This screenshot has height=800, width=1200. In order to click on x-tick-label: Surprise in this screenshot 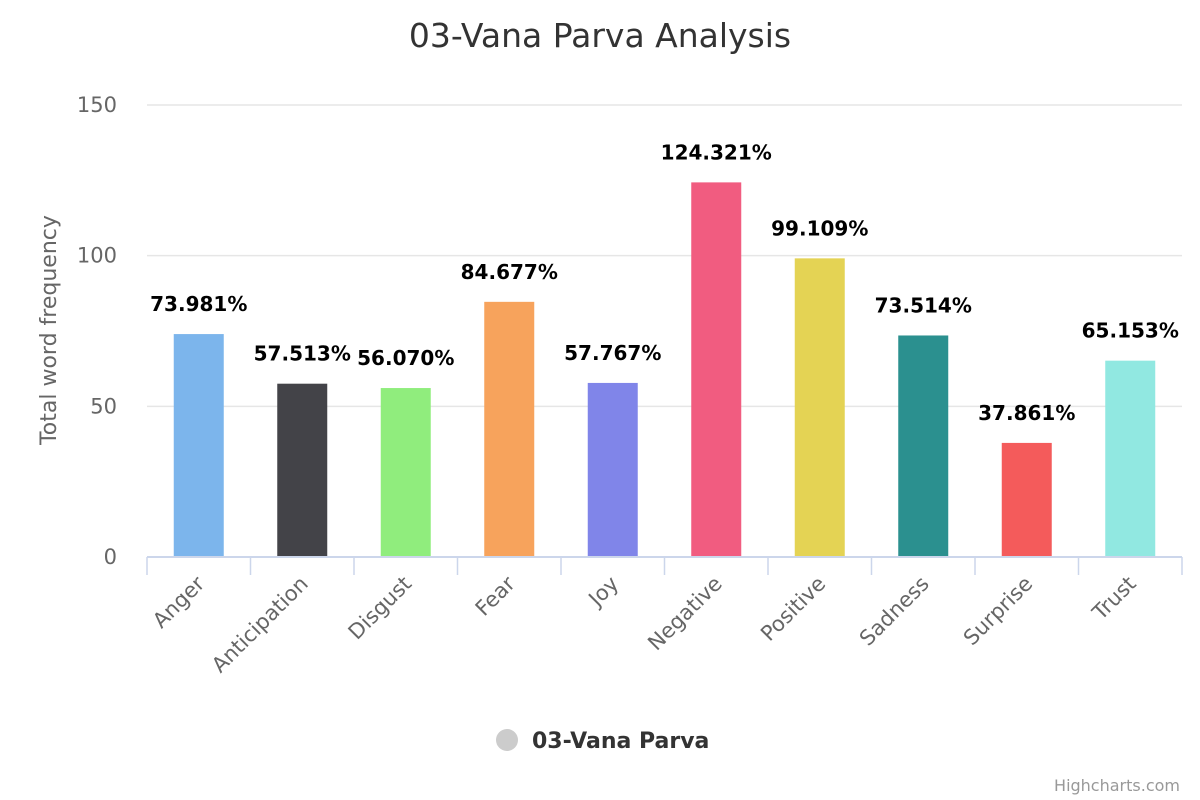, I will do `click(998, 611)`.